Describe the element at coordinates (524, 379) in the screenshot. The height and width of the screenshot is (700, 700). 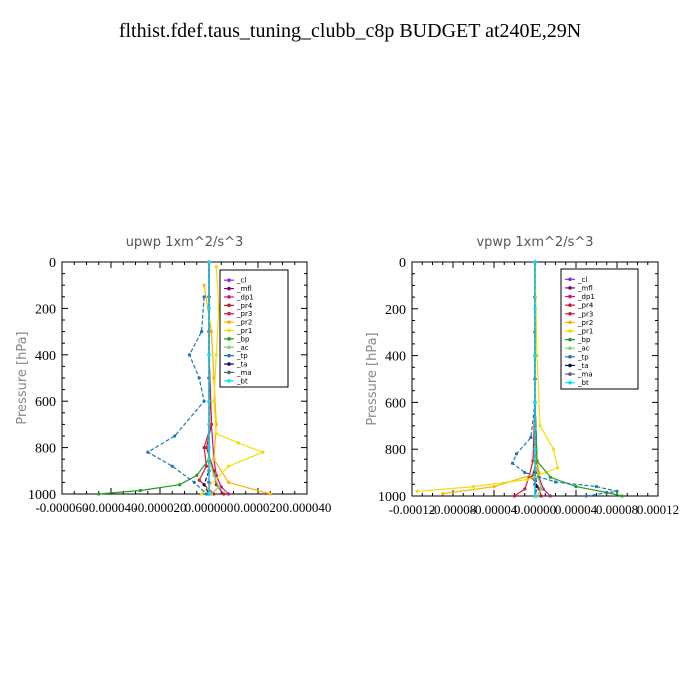
I see `series-pr3` at that location.